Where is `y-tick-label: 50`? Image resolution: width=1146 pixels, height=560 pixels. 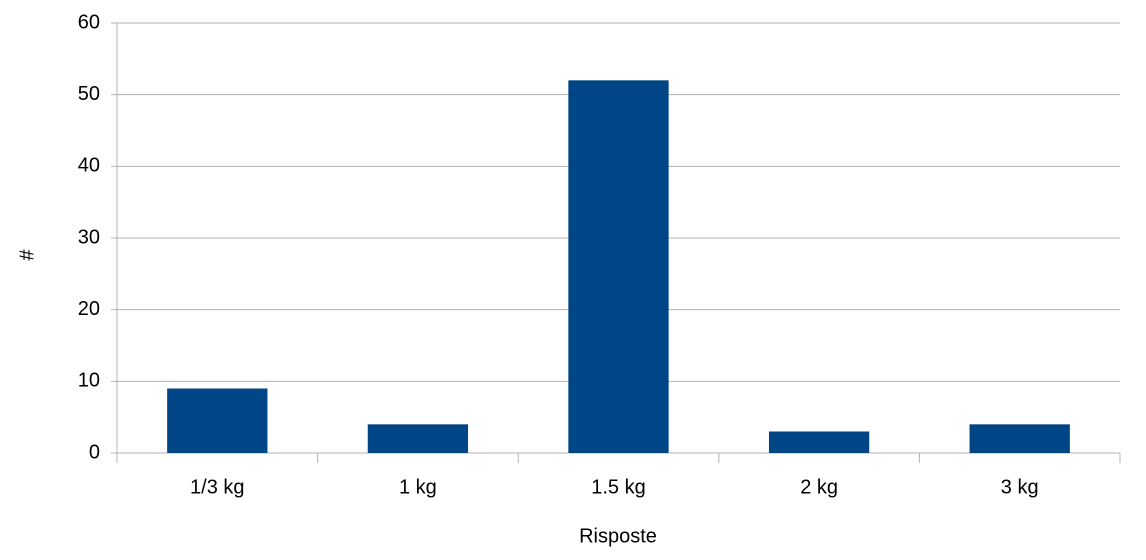
y-tick-label: 50 is located at coordinates (89, 94).